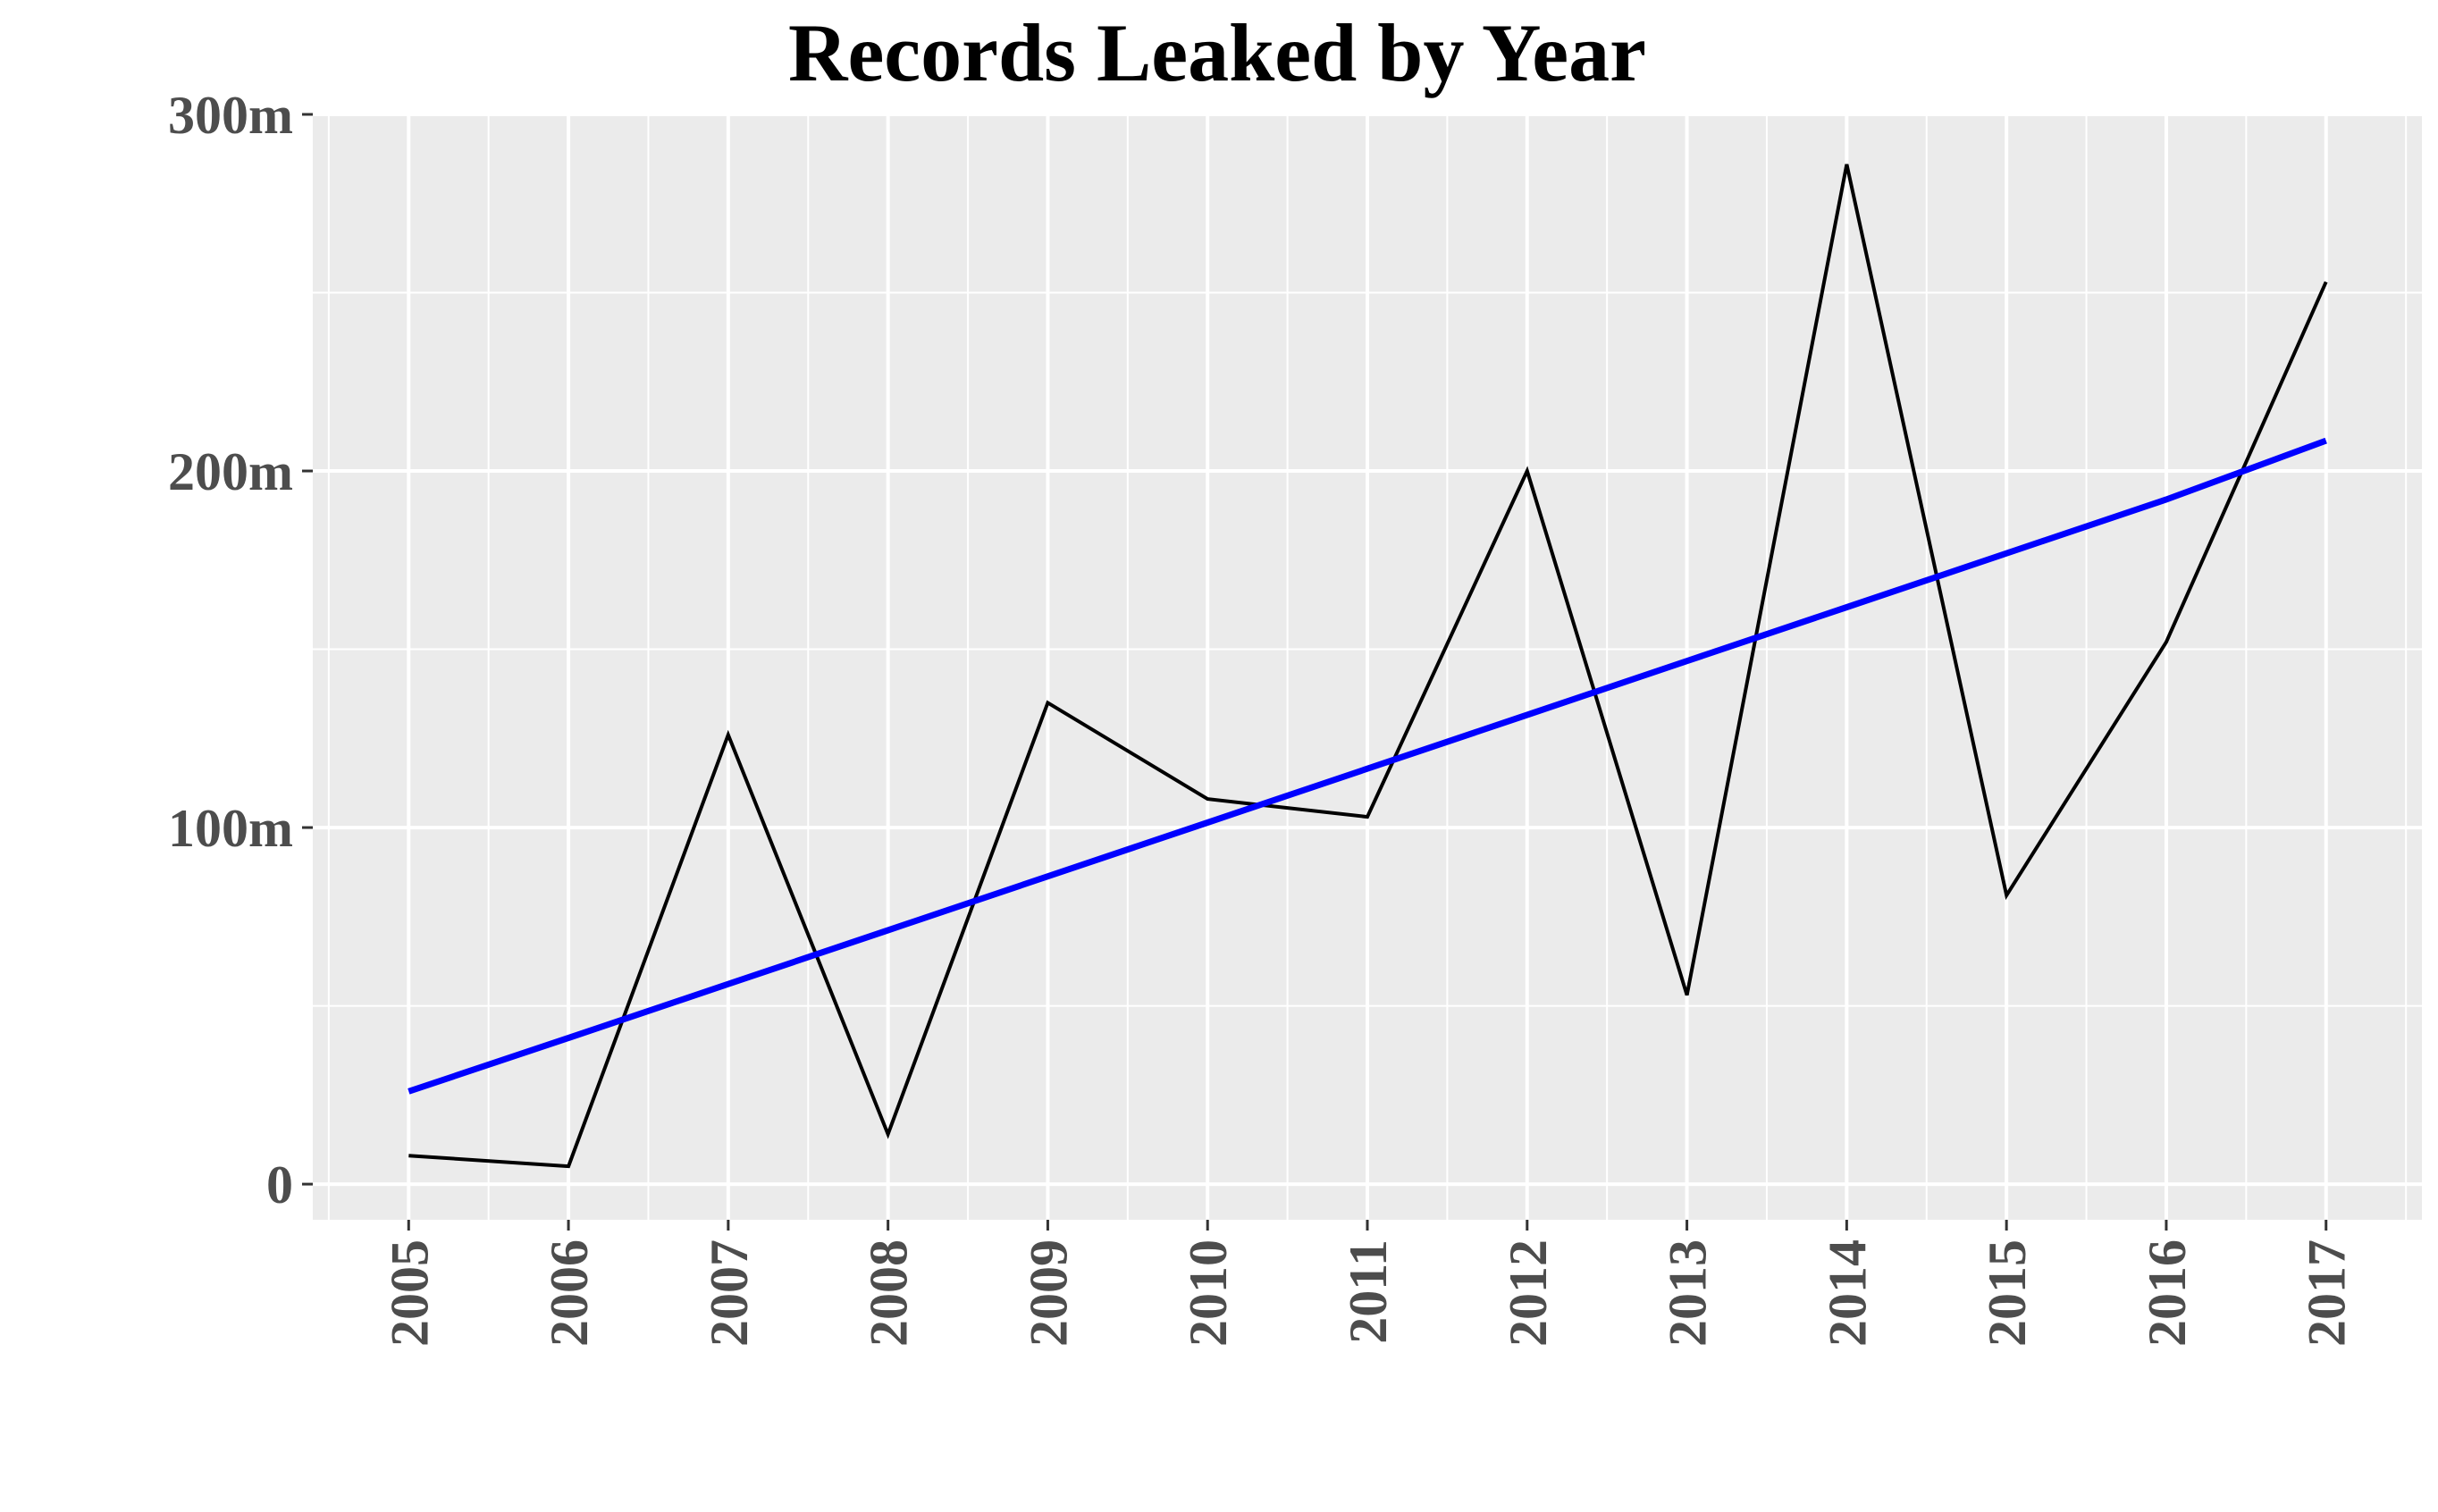 The height and width of the screenshot is (1512, 2438). Describe the element at coordinates (2167, 1293) in the screenshot. I see `x-tick-label: 2016` at that location.